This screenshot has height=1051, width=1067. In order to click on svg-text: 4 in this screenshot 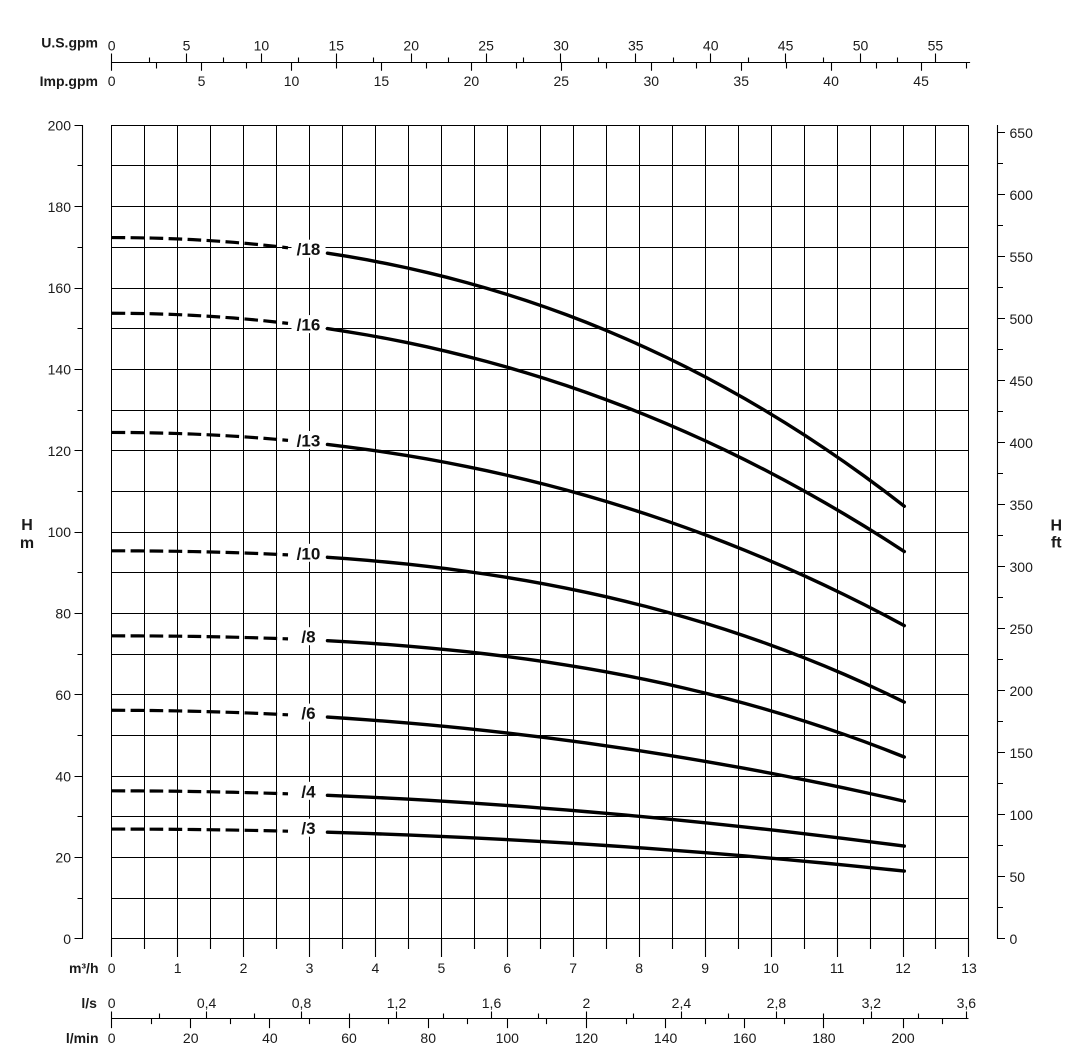, I will do `click(376, 968)`.